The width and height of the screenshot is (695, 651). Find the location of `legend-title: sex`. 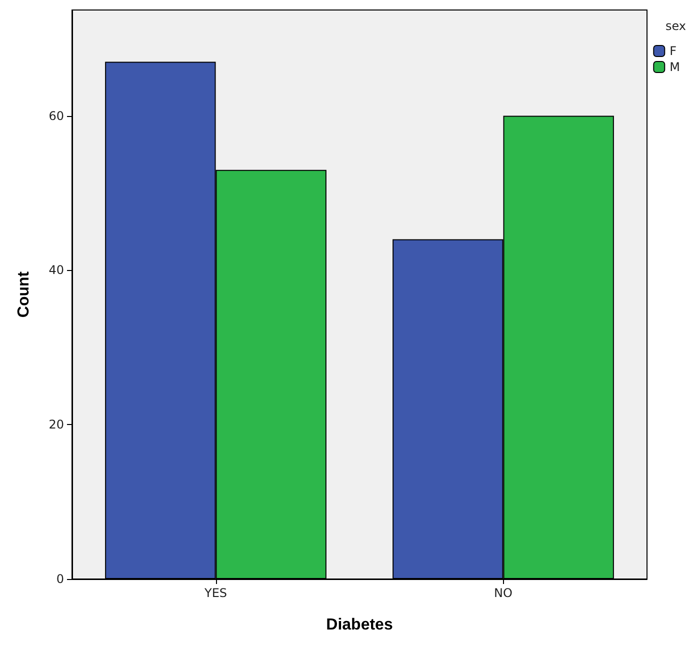

legend-title: sex is located at coordinates (675, 26).